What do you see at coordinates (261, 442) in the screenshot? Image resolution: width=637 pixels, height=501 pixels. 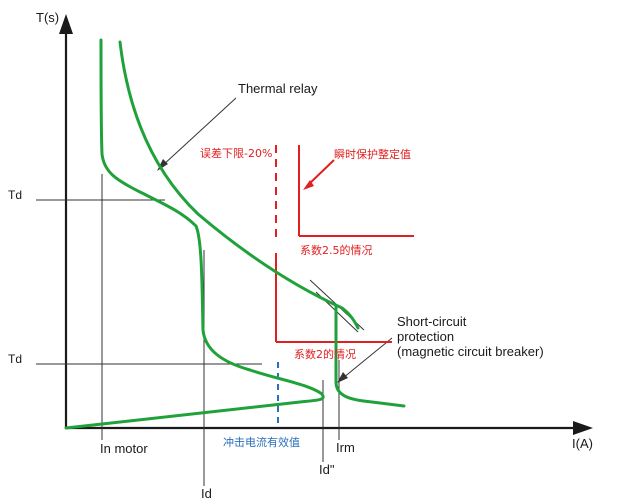 I see `inrush-rms-label: 冲击电流有效值` at bounding box center [261, 442].